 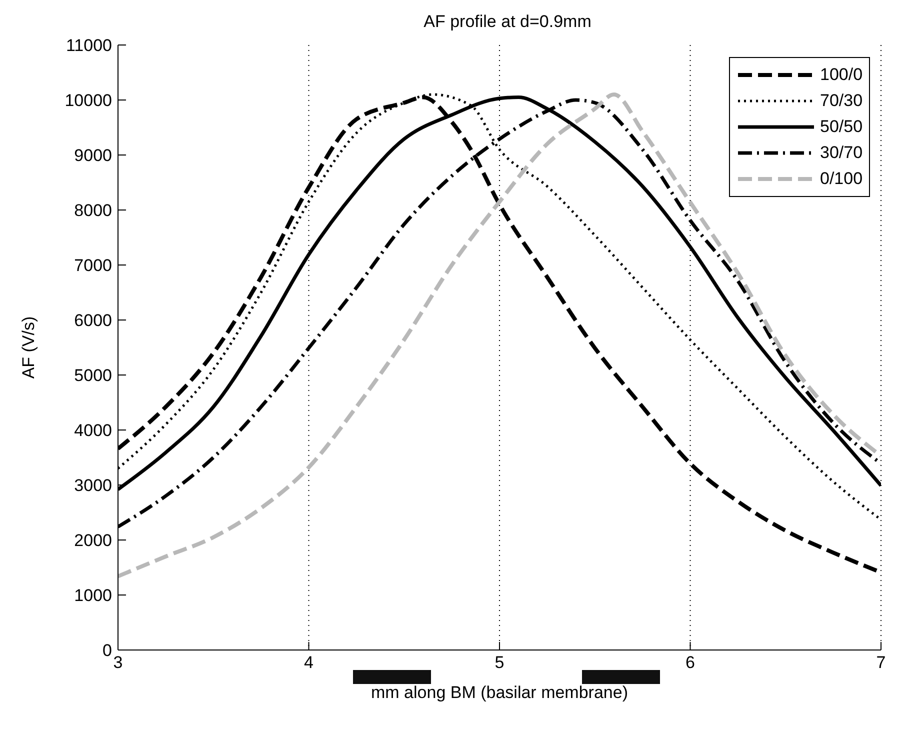 What do you see at coordinates (93, 156) in the screenshot?
I see `y-tick-label: 9000` at bounding box center [93, 156].